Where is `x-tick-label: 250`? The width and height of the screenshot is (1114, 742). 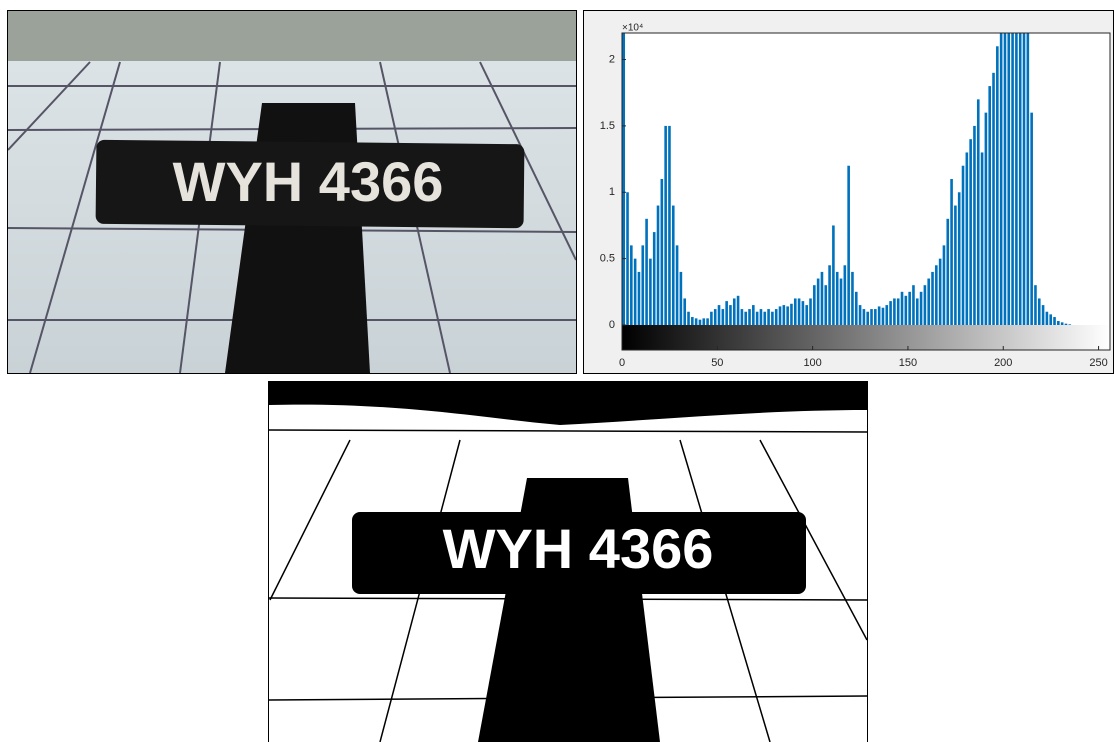
x-tick-label: 250 is located at coordinates (1098, 363).